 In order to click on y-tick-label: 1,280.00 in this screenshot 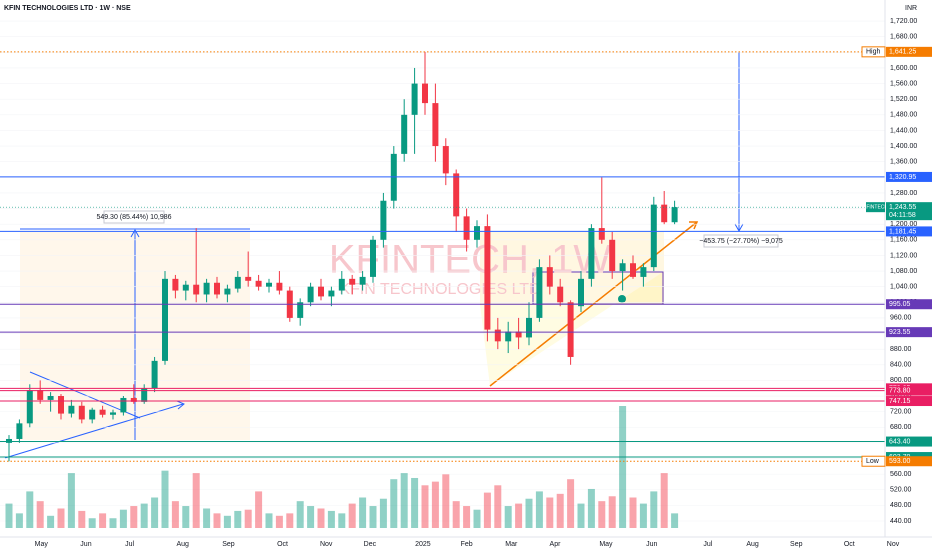, I will do `click(903, 193)`.